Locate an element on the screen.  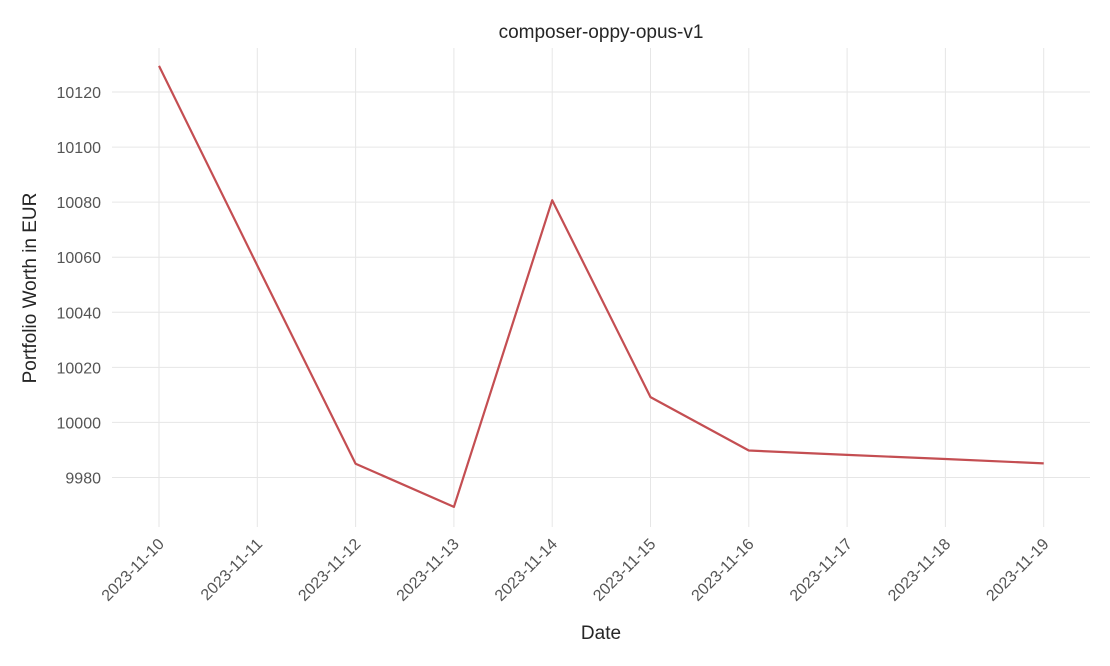
x-tick-label: 2023-11-19 is located at coordinates (1017, 570).